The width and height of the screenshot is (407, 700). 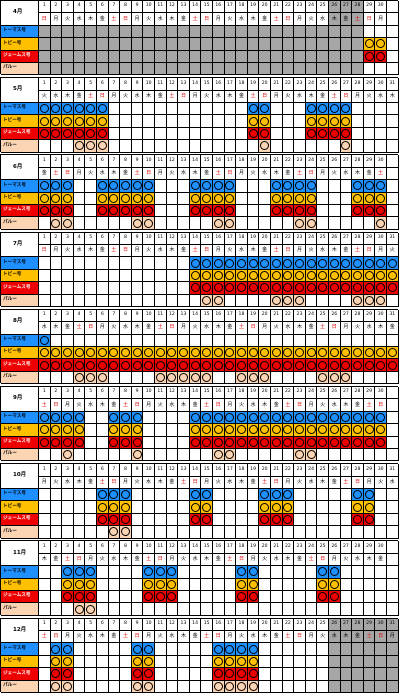 What do you see at coordinates (288, 404) in the screenshot?
I see `weekday-label: 土` at bounding box center [288, 404].